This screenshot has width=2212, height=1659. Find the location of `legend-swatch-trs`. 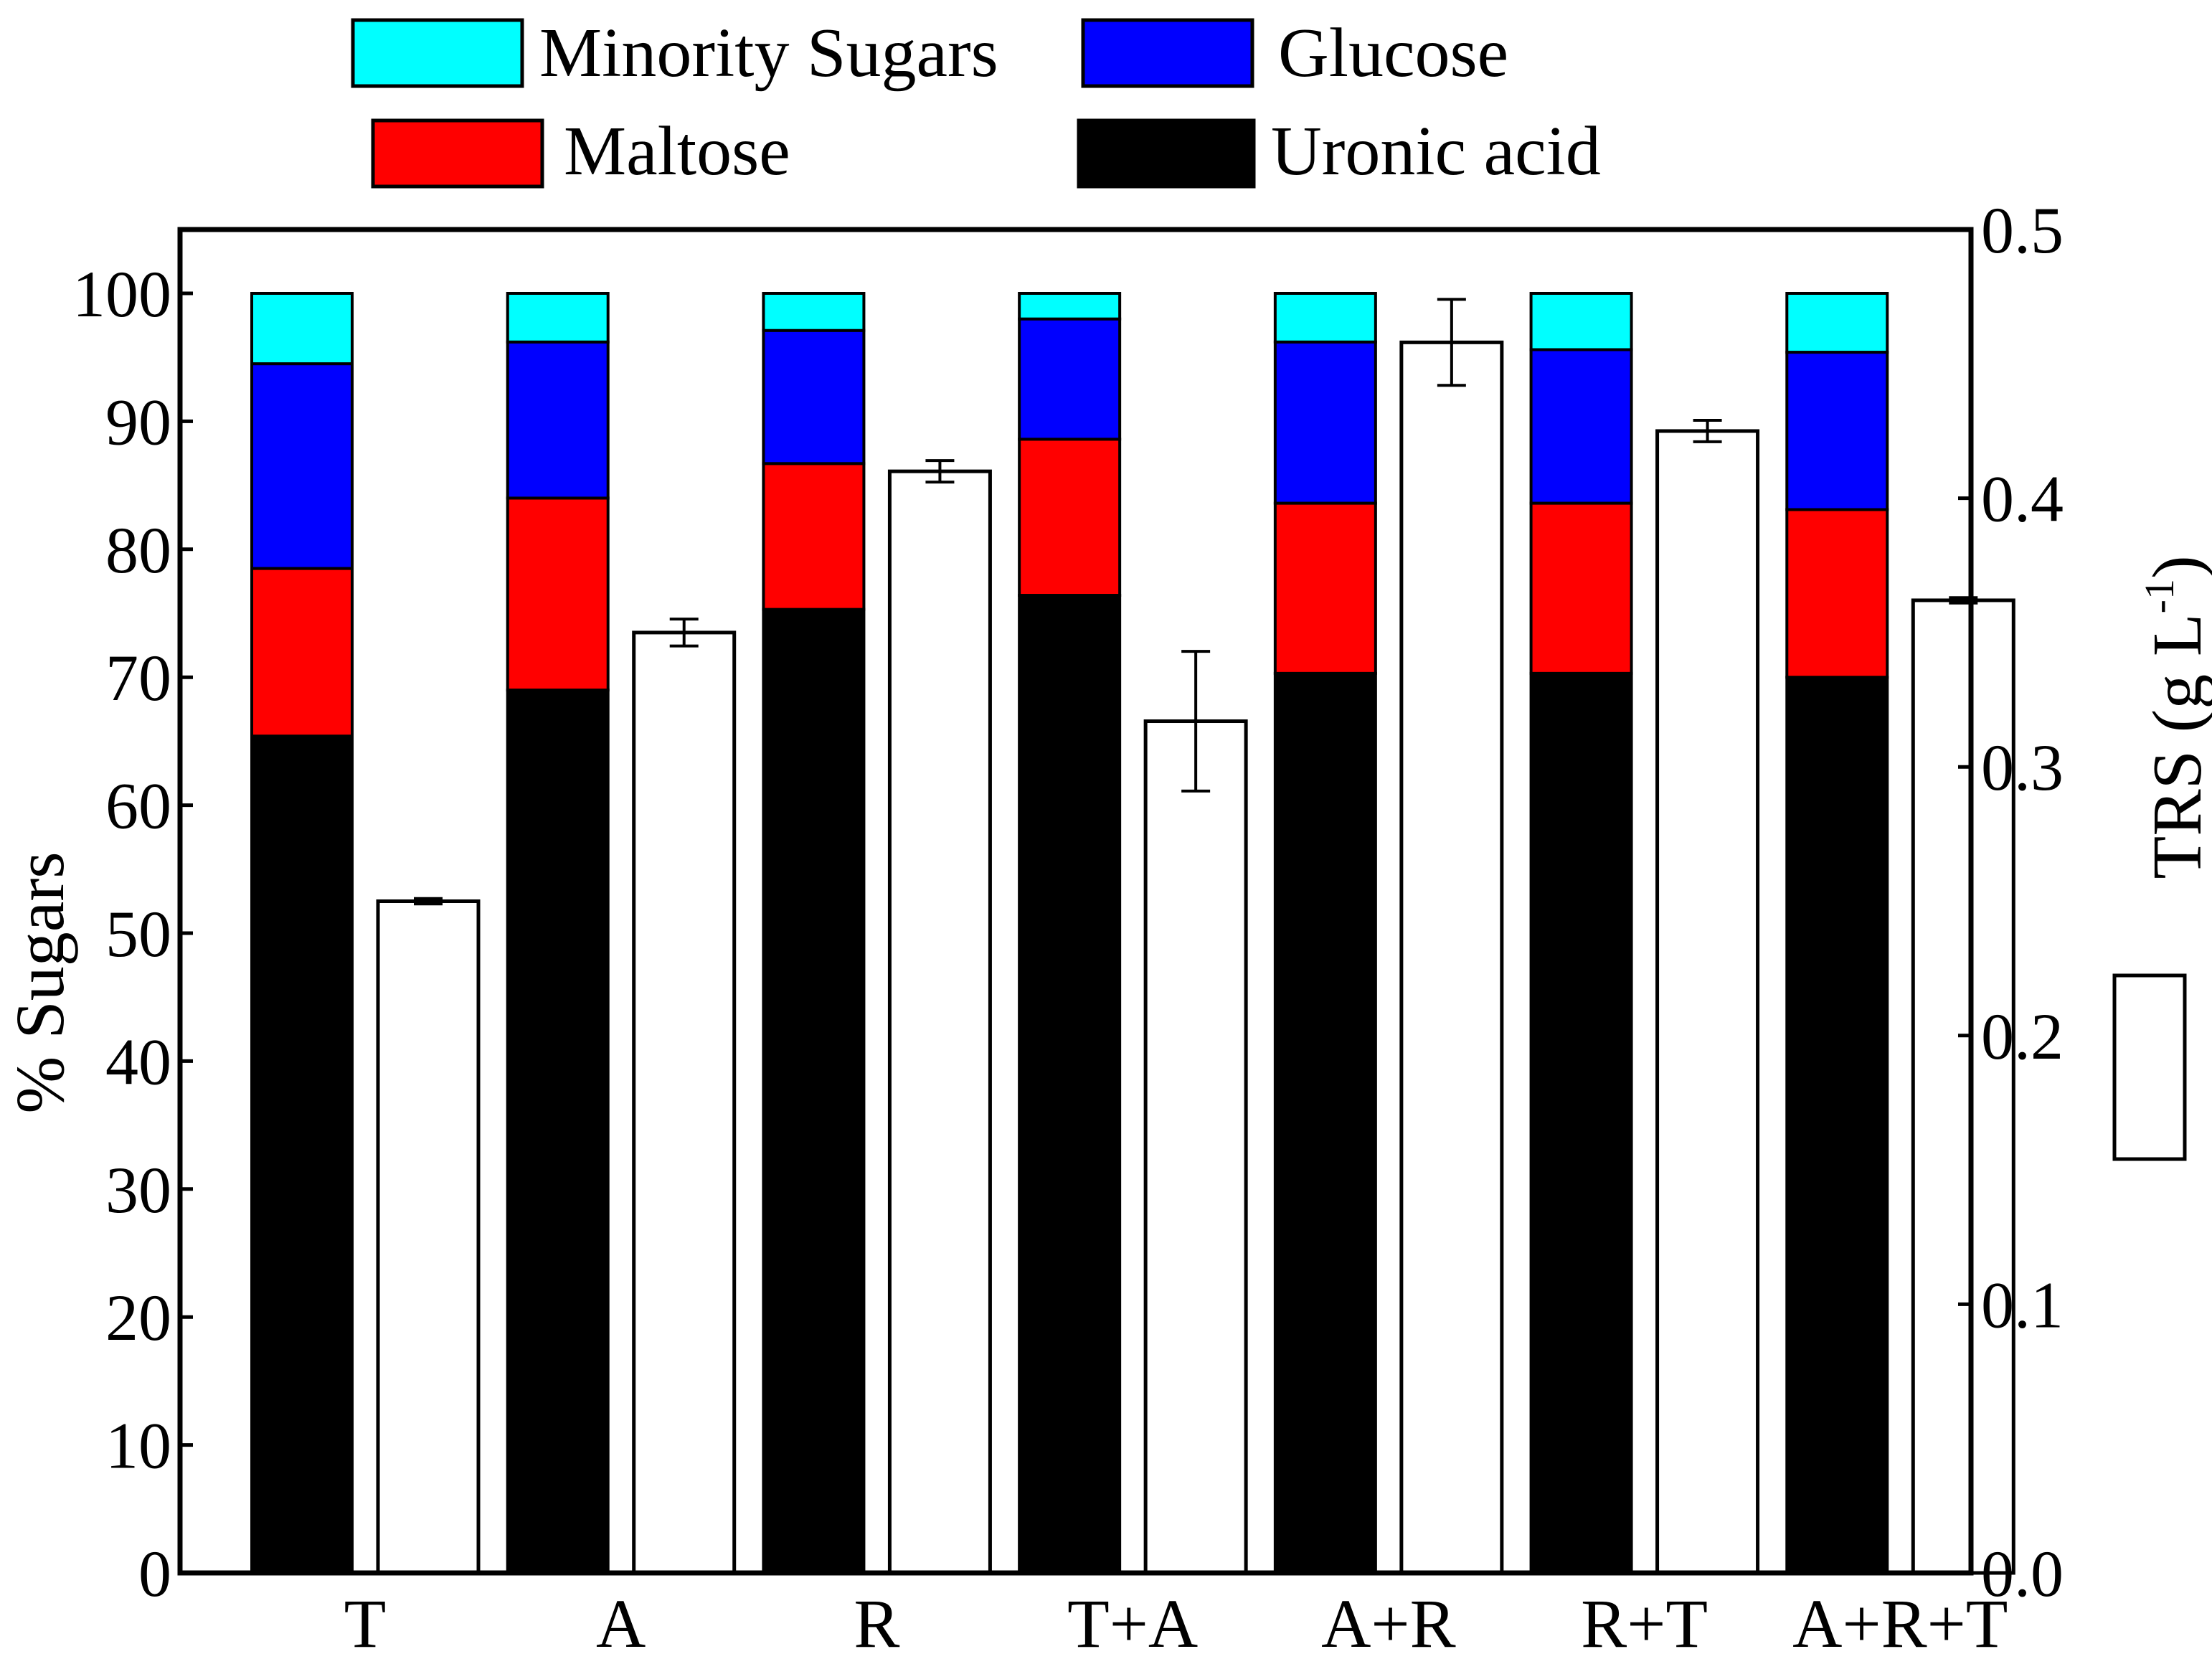

legend-swatch-trs is located at coordinates (2149, 1067).